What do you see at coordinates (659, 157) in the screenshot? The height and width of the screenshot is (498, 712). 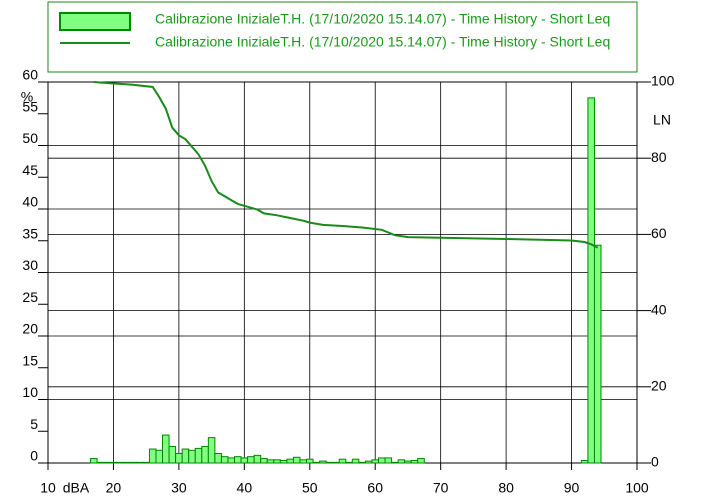 I see `y2-tick-label: 80` at bounding box center [659, 157].